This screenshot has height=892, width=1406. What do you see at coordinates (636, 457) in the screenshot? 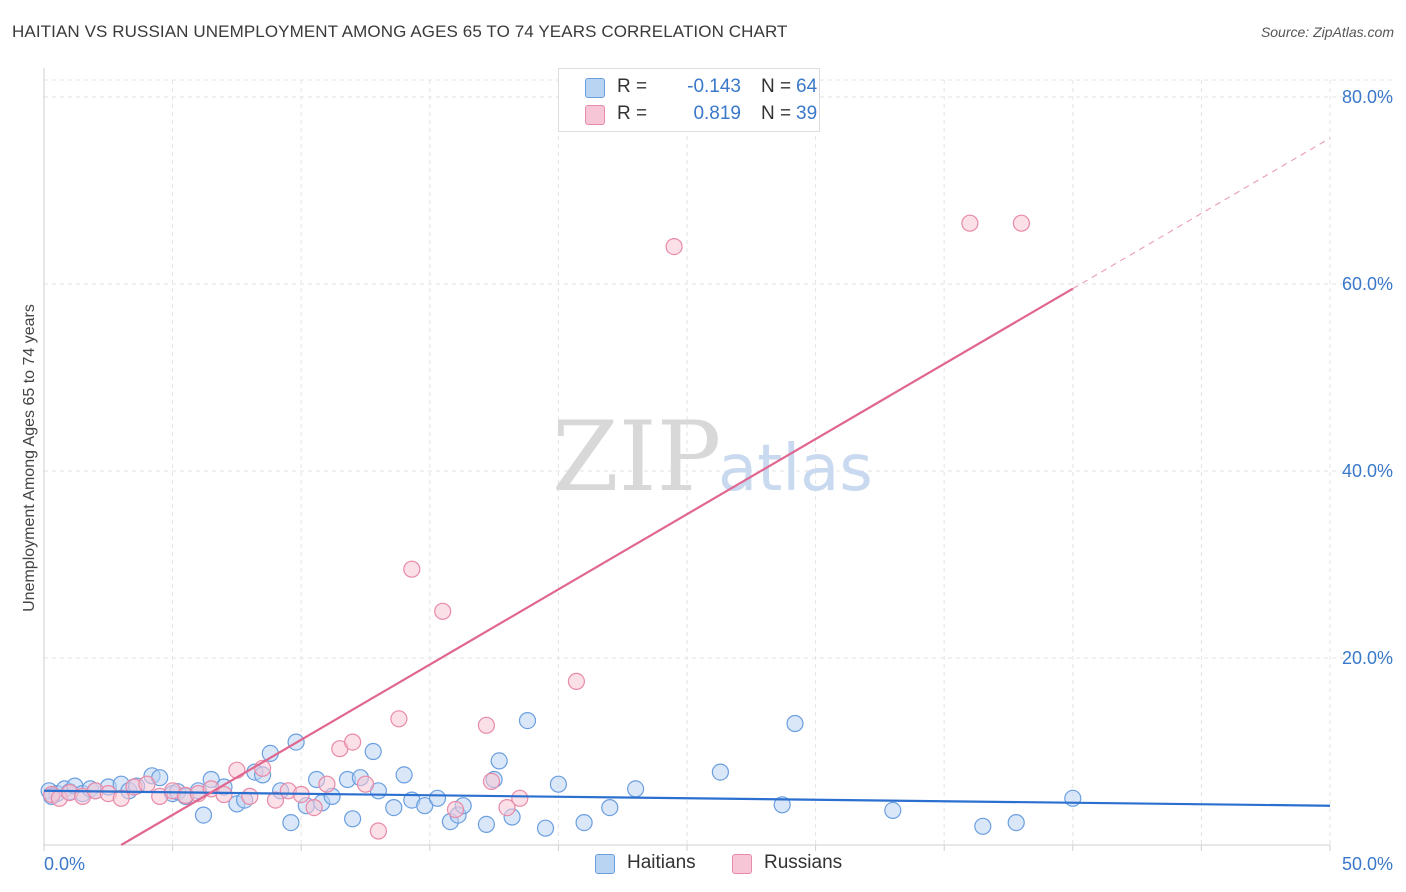
I see `watermark-zip: ZIP` at bounding box center [636, 457].